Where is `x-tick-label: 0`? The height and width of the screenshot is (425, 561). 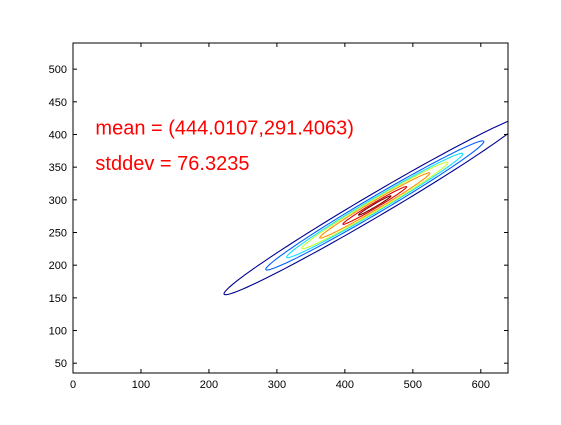 x-tick-label: 0 is located at coordinates (73, 385).